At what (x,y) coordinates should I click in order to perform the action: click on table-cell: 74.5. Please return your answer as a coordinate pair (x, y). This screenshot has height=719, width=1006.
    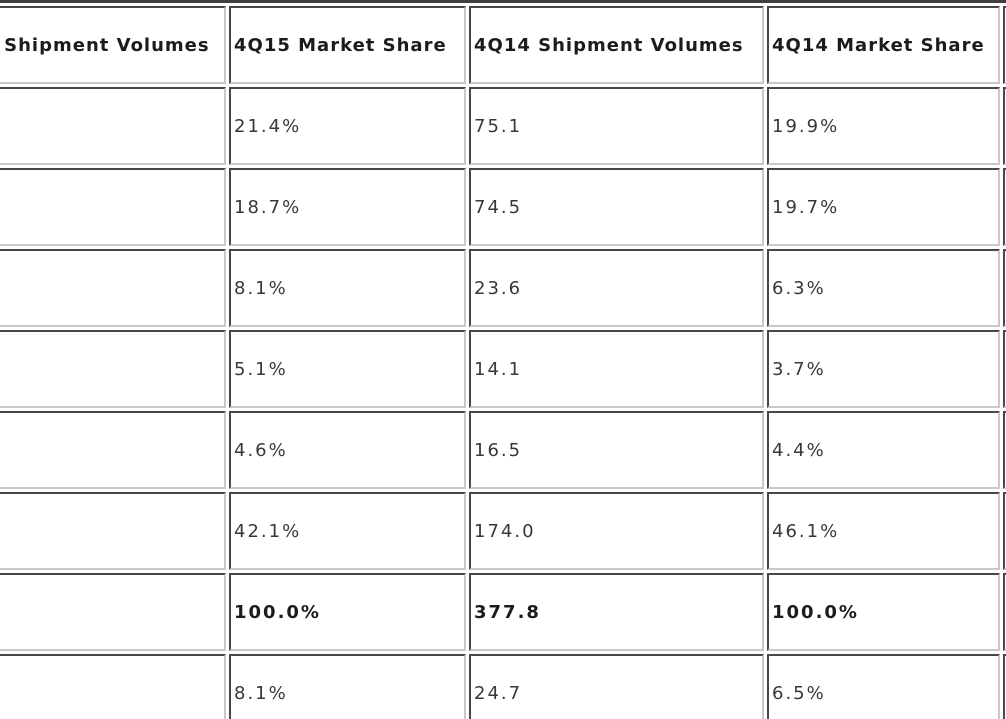
    Looking at the image, I should click on (616, 207).